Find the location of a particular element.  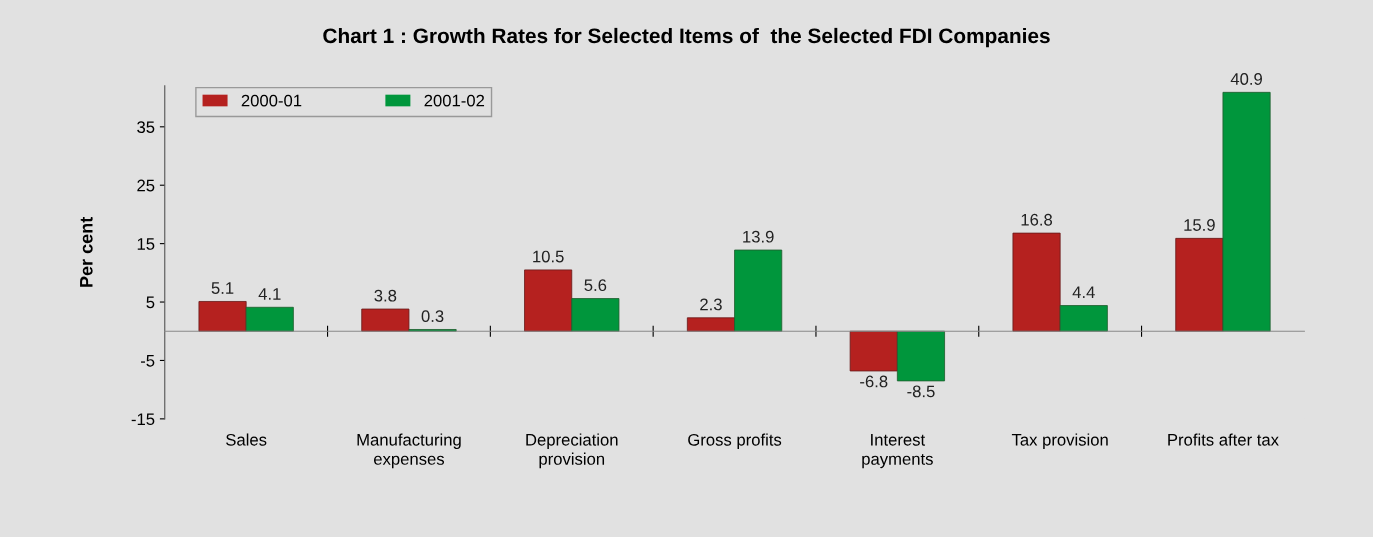

data-label: 5.6 is located at coordinates (595, 285).